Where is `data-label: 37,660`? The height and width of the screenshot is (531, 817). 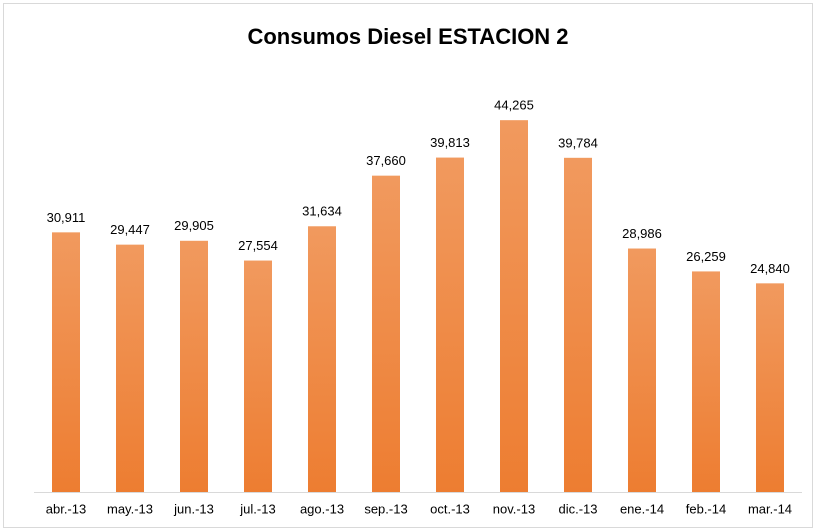 data-label: 37,660 is located at coordinates (386, 160).